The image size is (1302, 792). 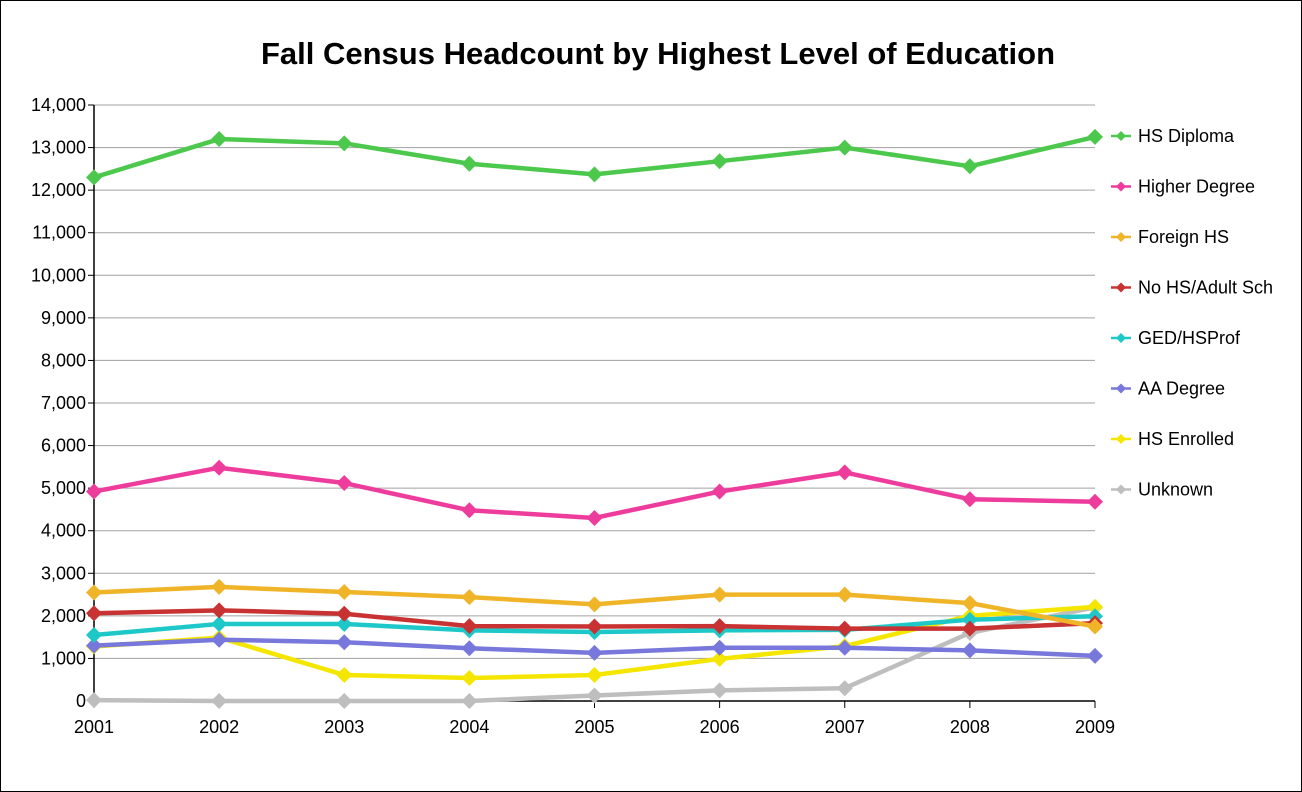 What do you see at coordinates (1181, 389) in the screenshot?
I see `legend-label: AA Degree` at bounding box center [1181, 389].